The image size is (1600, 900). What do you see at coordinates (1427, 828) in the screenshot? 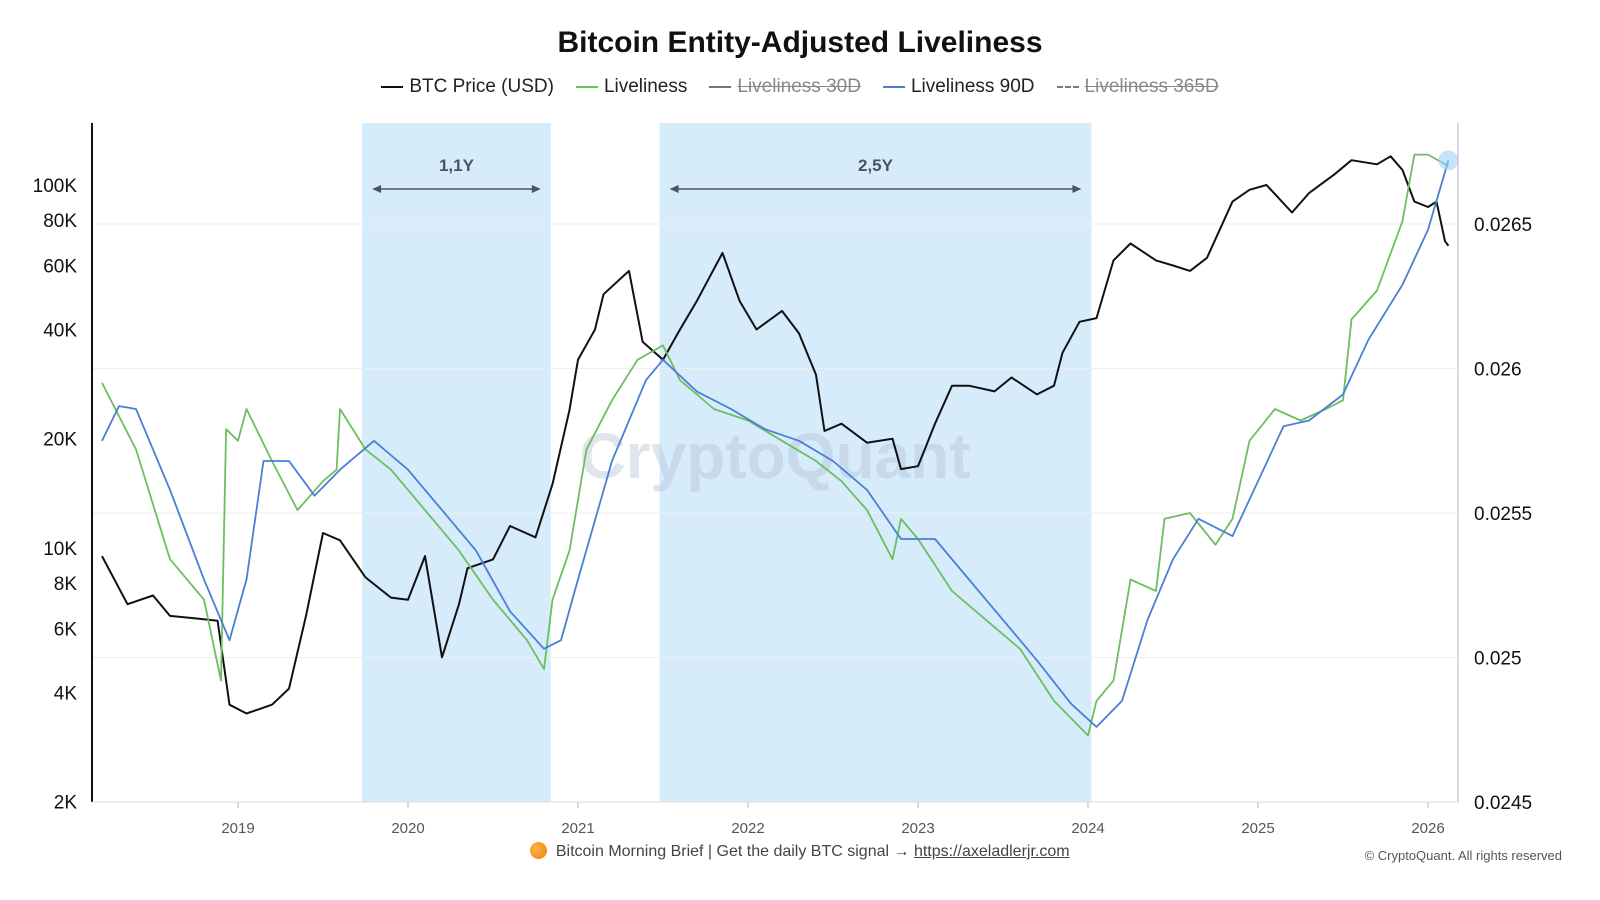
I see `x-tick-label: 2026` at bounding box center [1427, 828].